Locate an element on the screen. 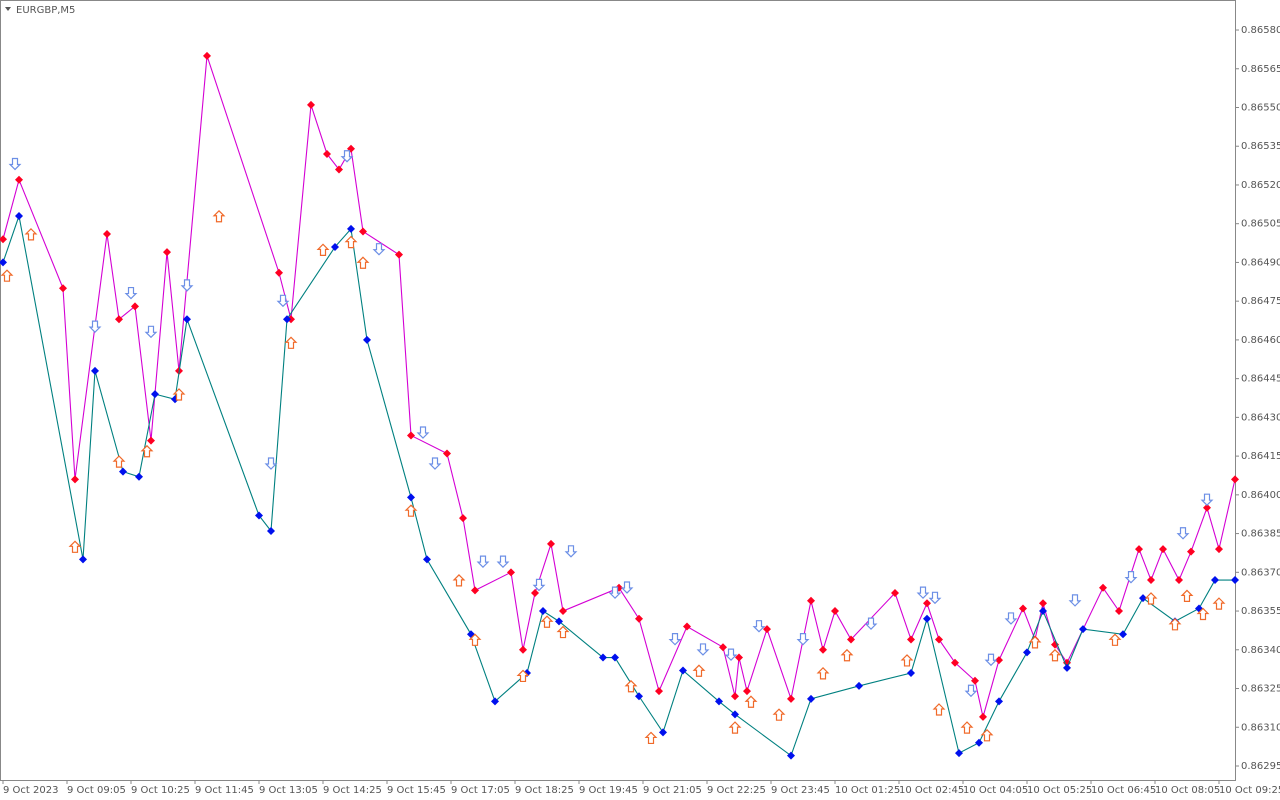 The image size is (1280, 800). y-tick-label: 0.86445 is located at coordinates (1260, 379).